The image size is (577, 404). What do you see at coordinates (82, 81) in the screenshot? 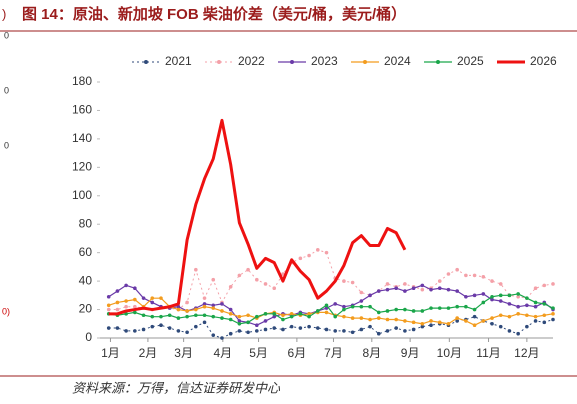
I see `y-tick-label: 180` at bounding box center [82, 81].